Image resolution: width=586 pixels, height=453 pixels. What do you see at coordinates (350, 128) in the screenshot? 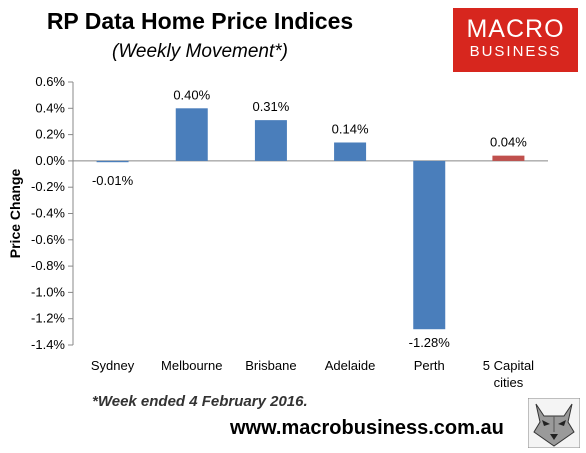
I see `data-label: 0.14%` at bounding box center [350, 128].